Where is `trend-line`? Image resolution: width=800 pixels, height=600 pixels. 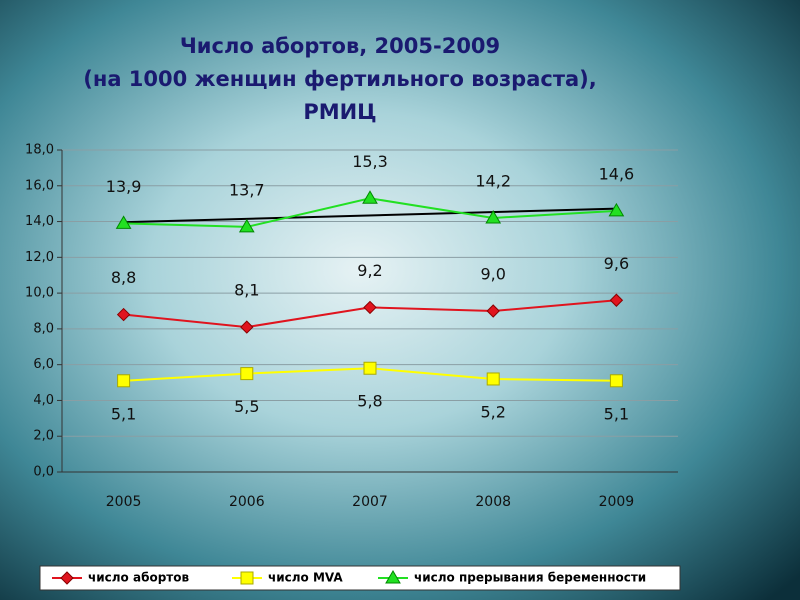 trend-line is located at coordinates (370, 215).